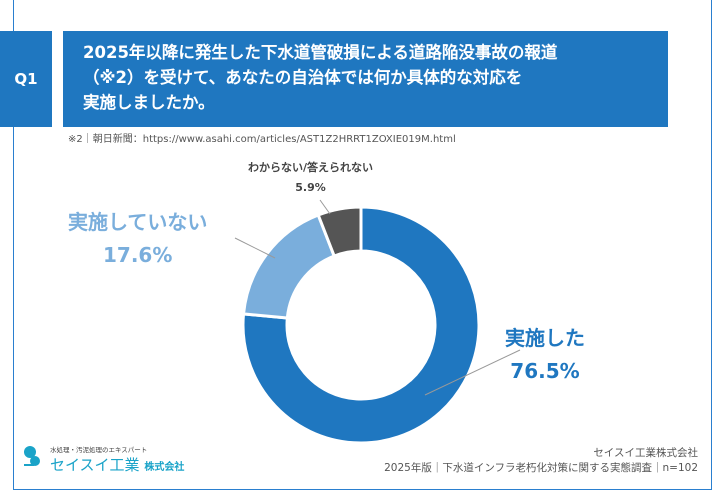 The image size is (720, 498). I want to click on category-label: わからない/答えられない, so click(311, 167).